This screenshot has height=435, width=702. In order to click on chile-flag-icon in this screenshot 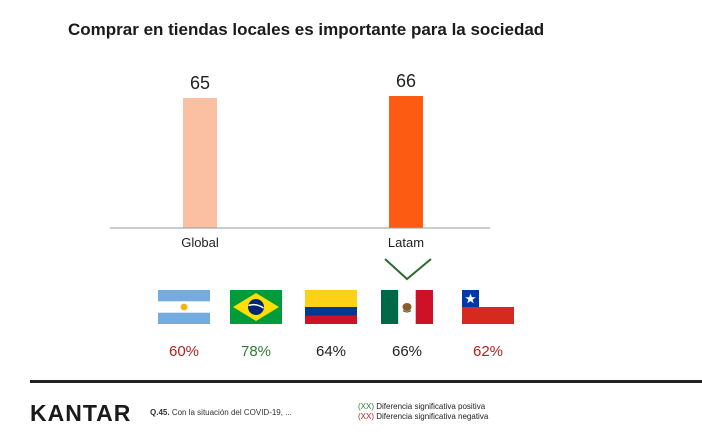, I will do `click(488, 307)`.